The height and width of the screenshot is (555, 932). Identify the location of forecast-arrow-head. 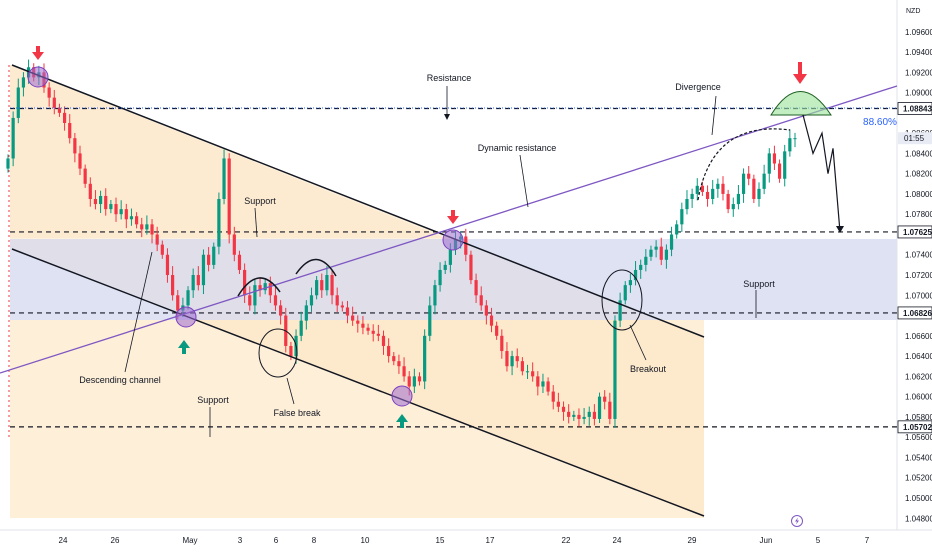
(840, 229).